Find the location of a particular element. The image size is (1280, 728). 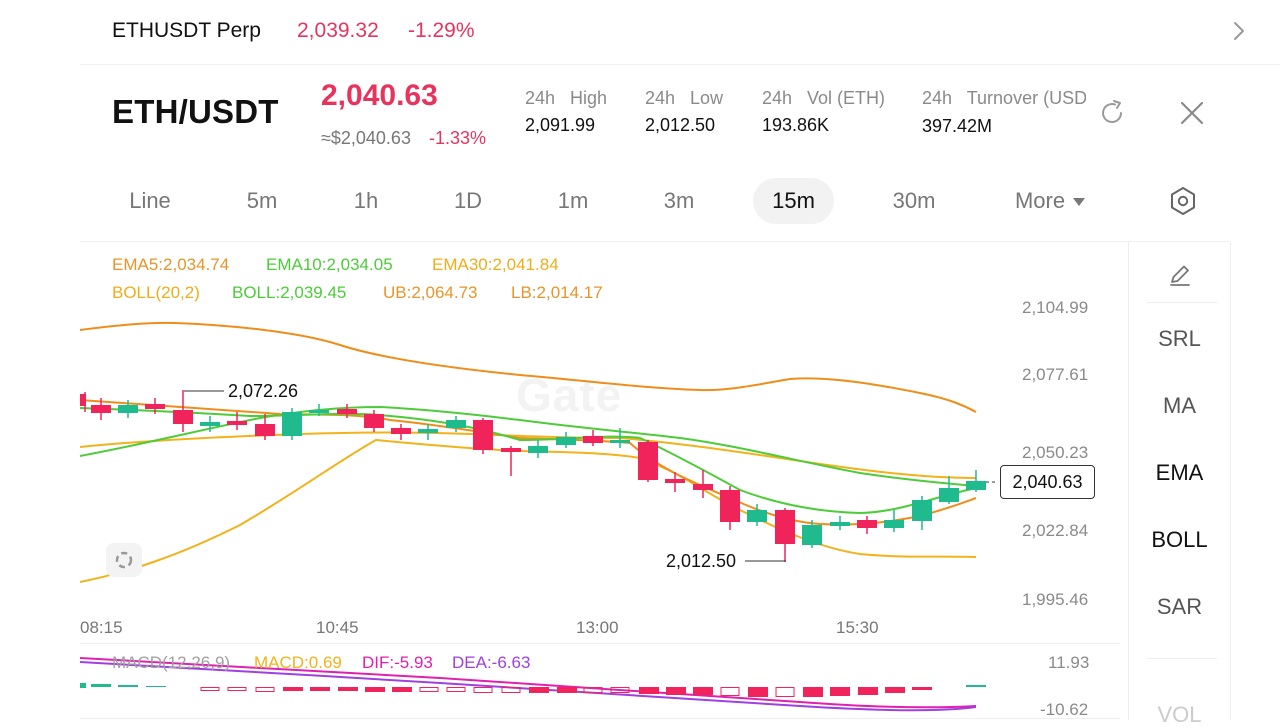

caret-down-icon is located at coordinates (1079, 202).